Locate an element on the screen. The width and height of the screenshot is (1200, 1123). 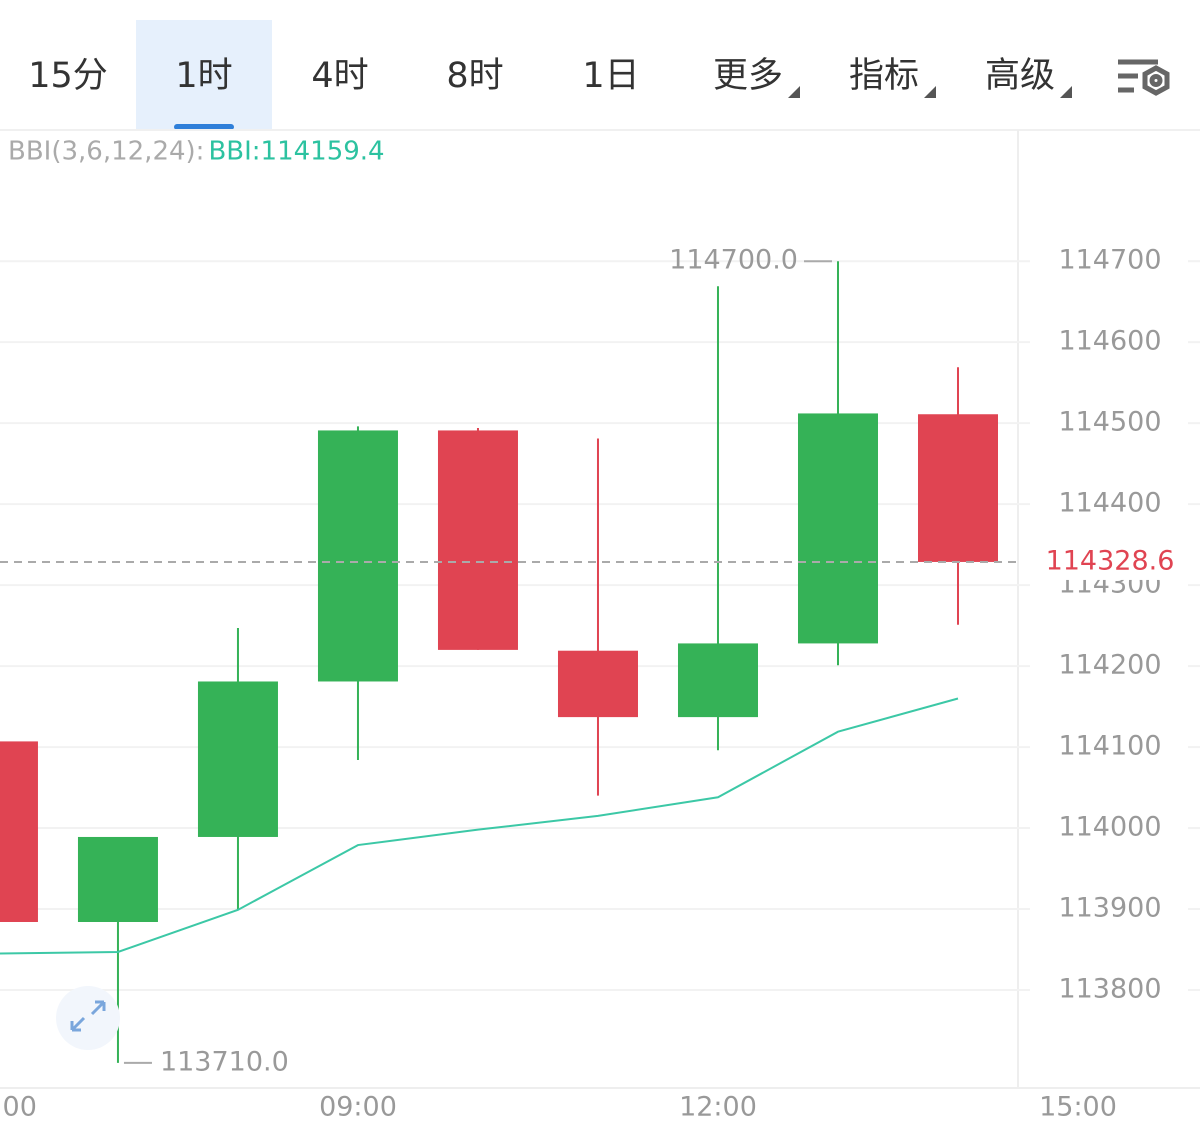
indicator-label: BBI(3,6,12,24): is located at coordinates (106, 152).